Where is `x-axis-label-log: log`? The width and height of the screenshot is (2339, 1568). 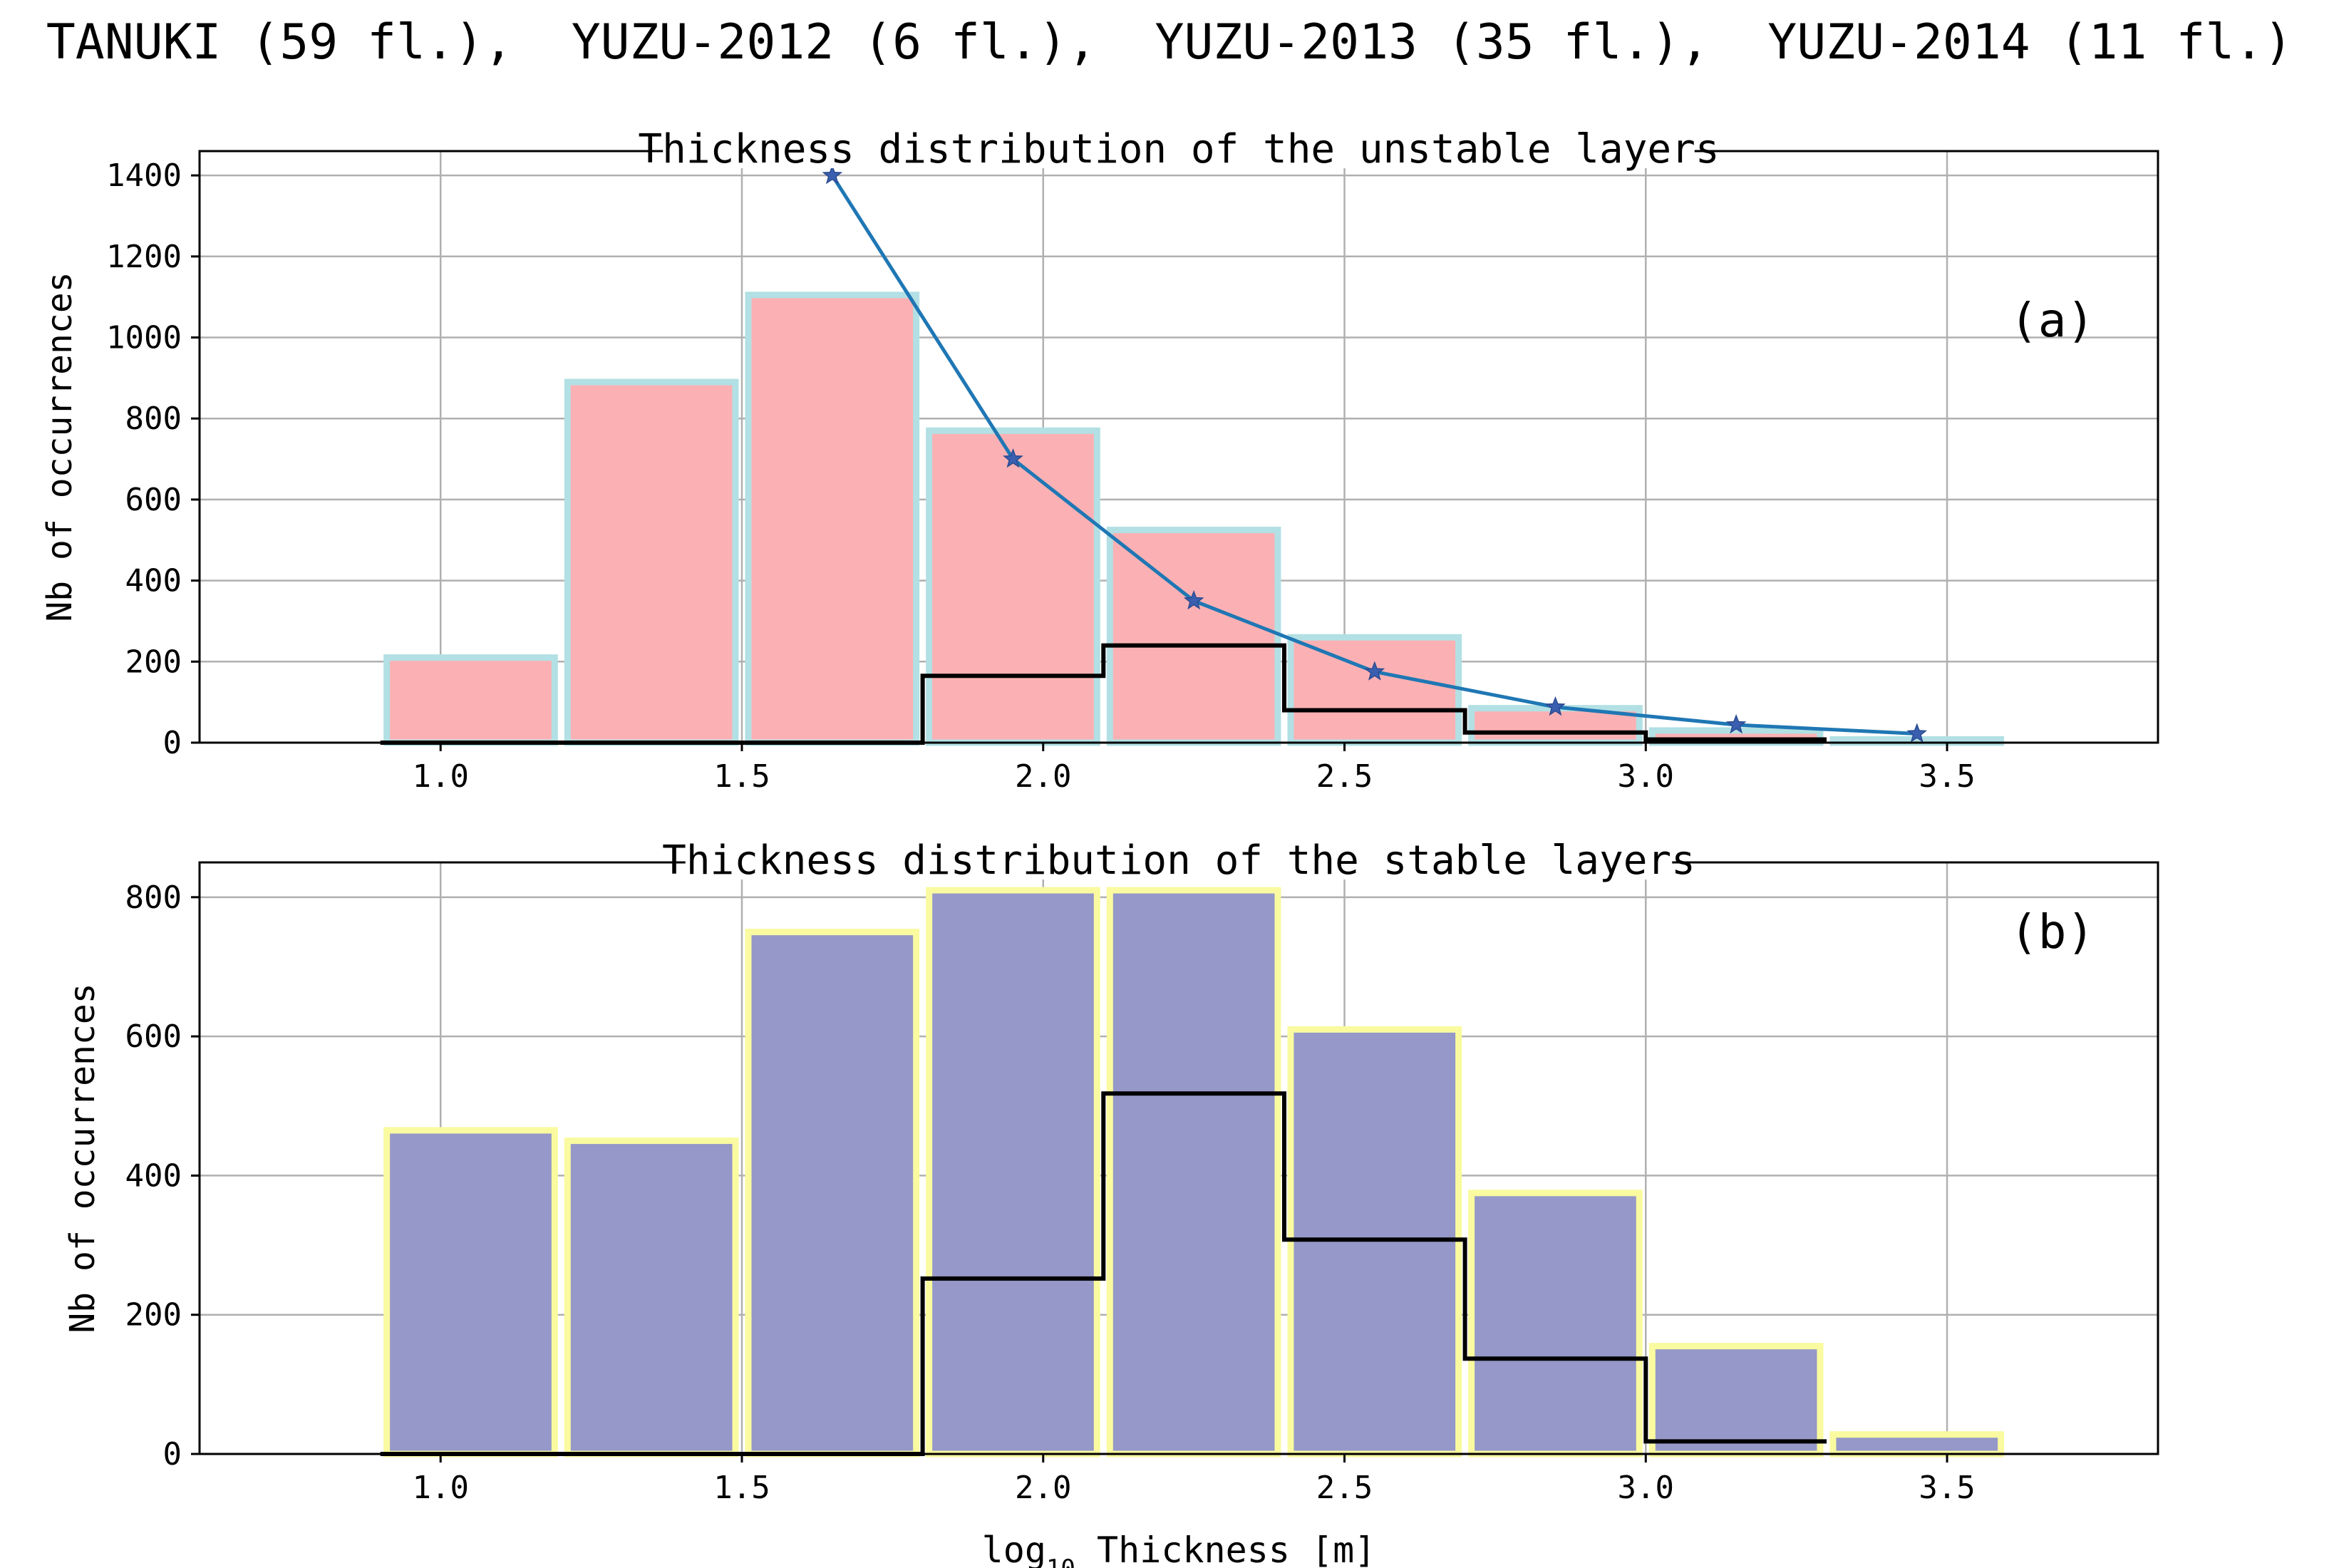
x-axis-label-log: log is located at coordinates (1014, 1549).